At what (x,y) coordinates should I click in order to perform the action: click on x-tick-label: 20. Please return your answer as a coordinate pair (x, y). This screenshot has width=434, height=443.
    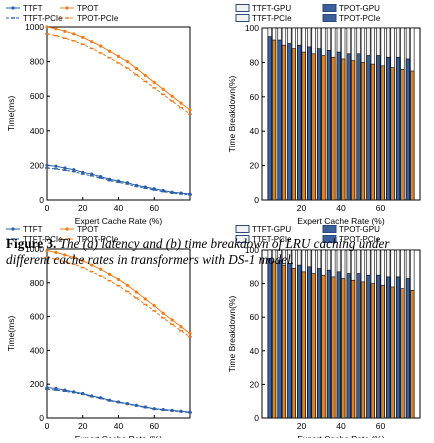
    Looking at the image, I should click on (302, 208).